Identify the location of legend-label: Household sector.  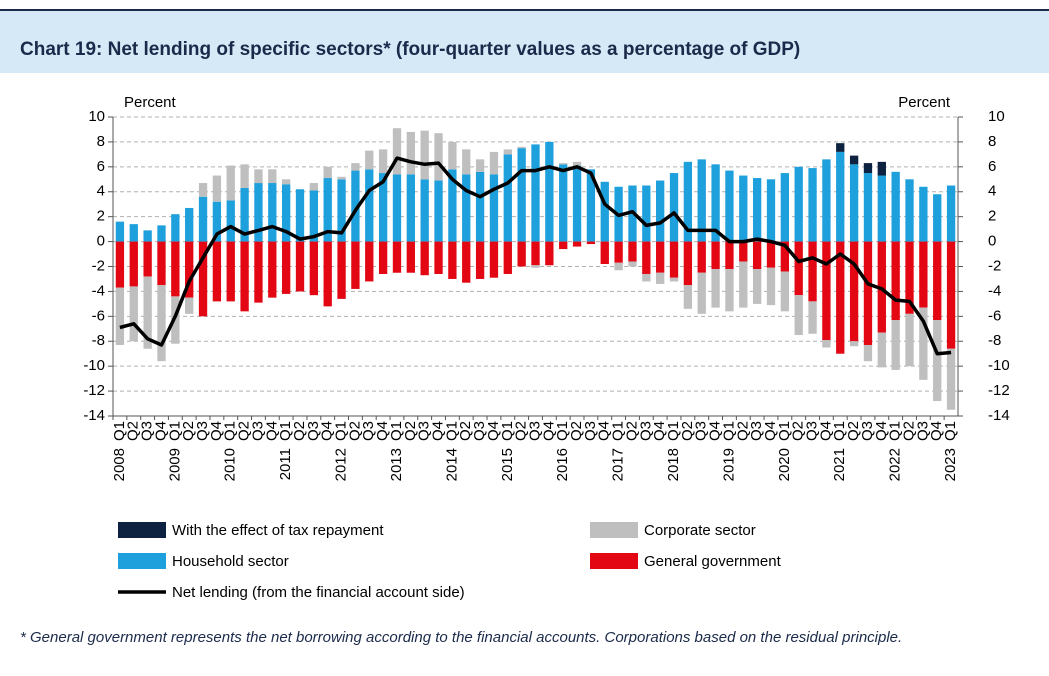
(230, 561).